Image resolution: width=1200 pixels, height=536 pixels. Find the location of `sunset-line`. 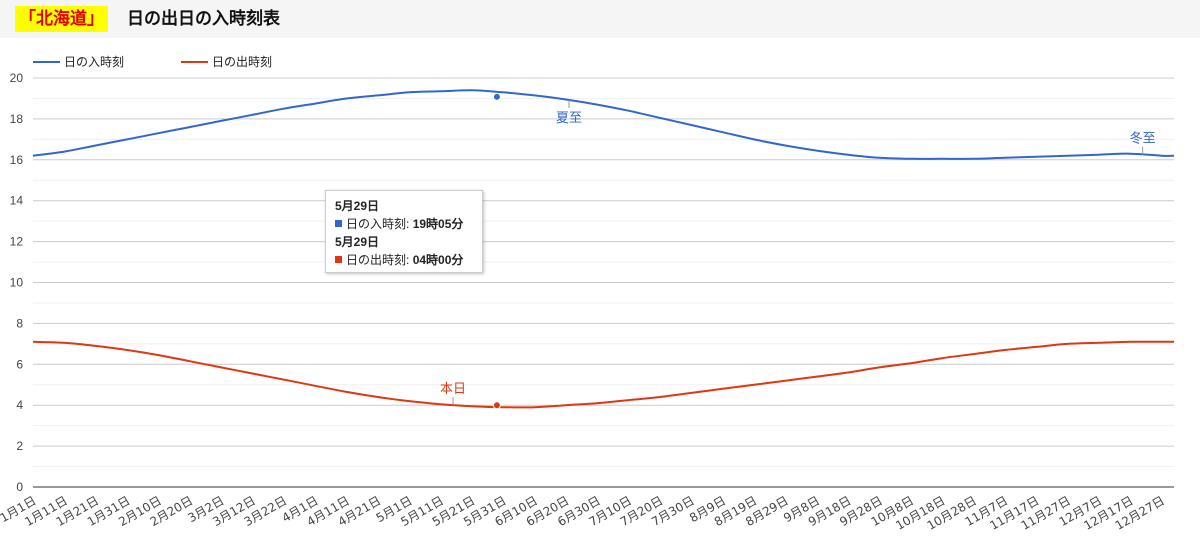

sunset-line is located at coordinates (603, 124).